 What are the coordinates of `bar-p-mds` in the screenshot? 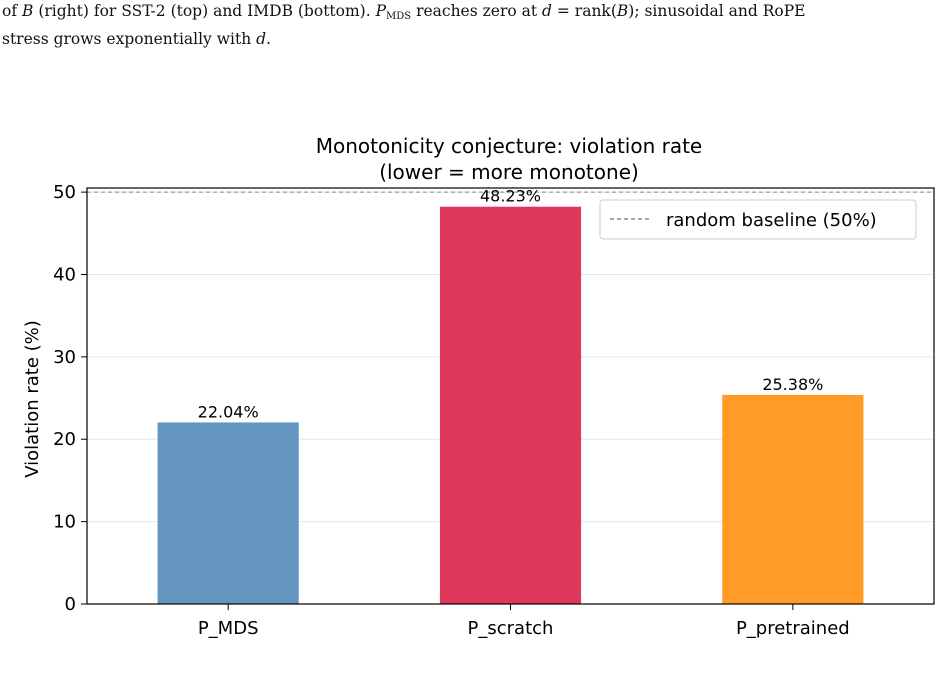 It's located at (228, 513).